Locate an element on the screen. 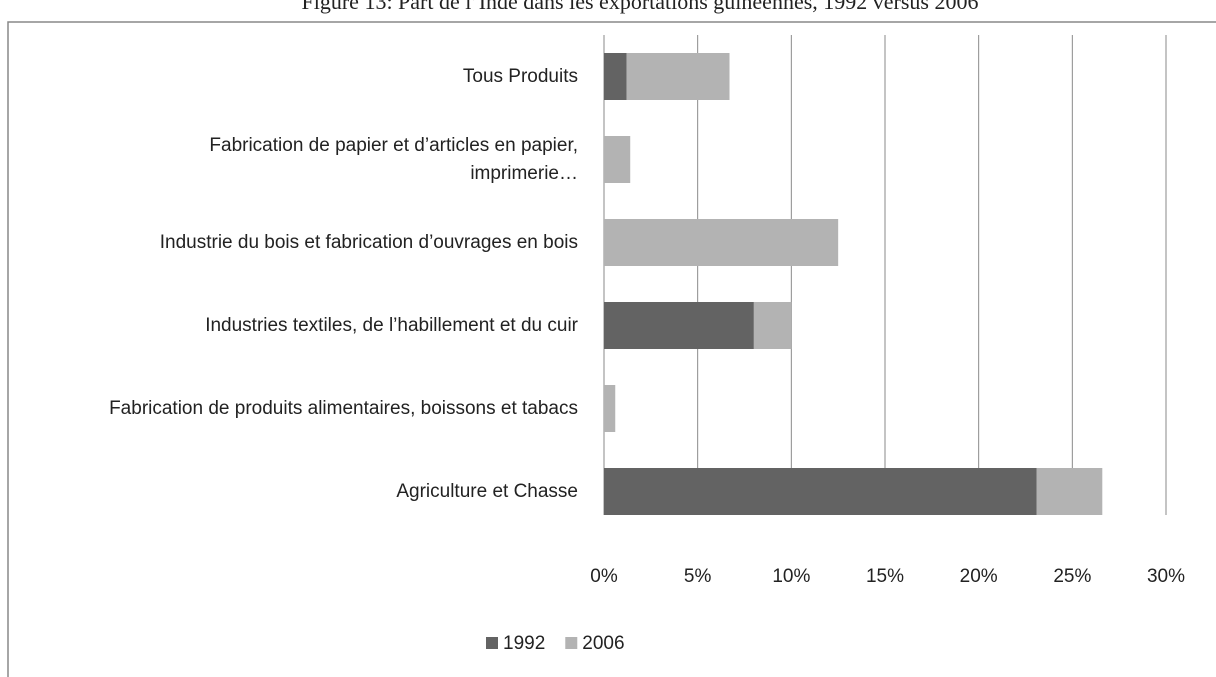 This screenshot has width=1216, height=677. legend-label: 1992 is located at coordinates (524, 643).